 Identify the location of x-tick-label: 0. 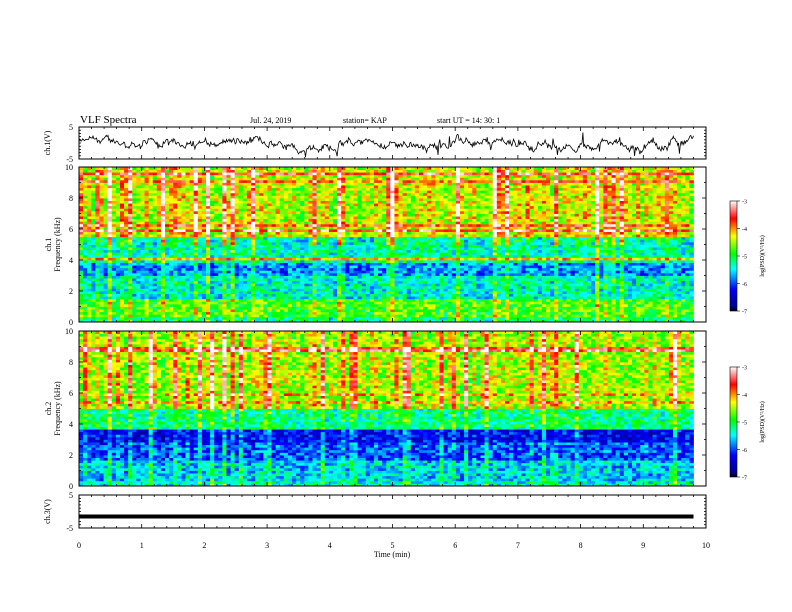
(79, 545).